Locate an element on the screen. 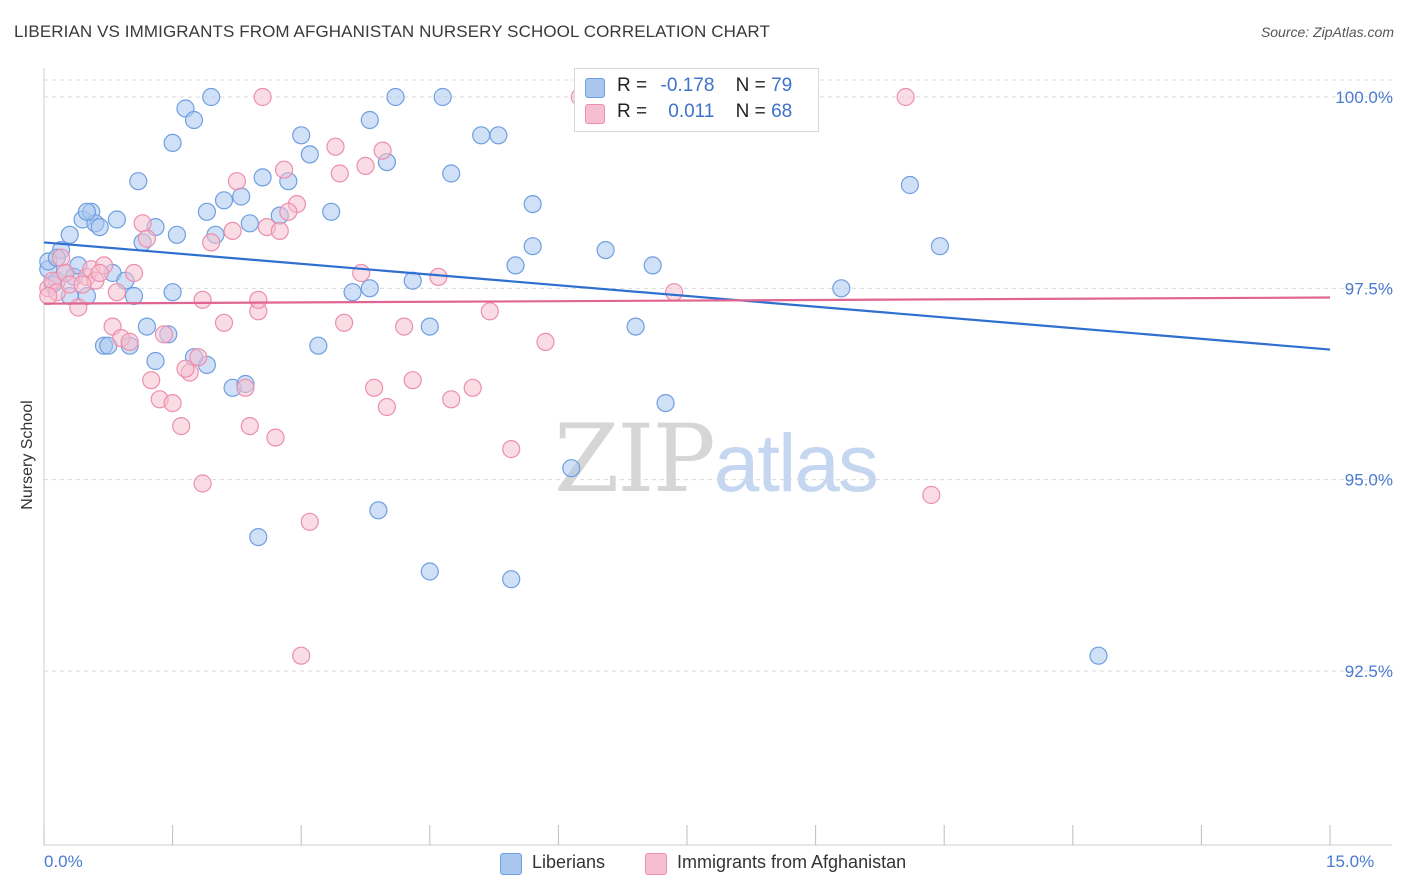  zipatlas-watermark: ZIPatlas is located at coordinates (716, 459).